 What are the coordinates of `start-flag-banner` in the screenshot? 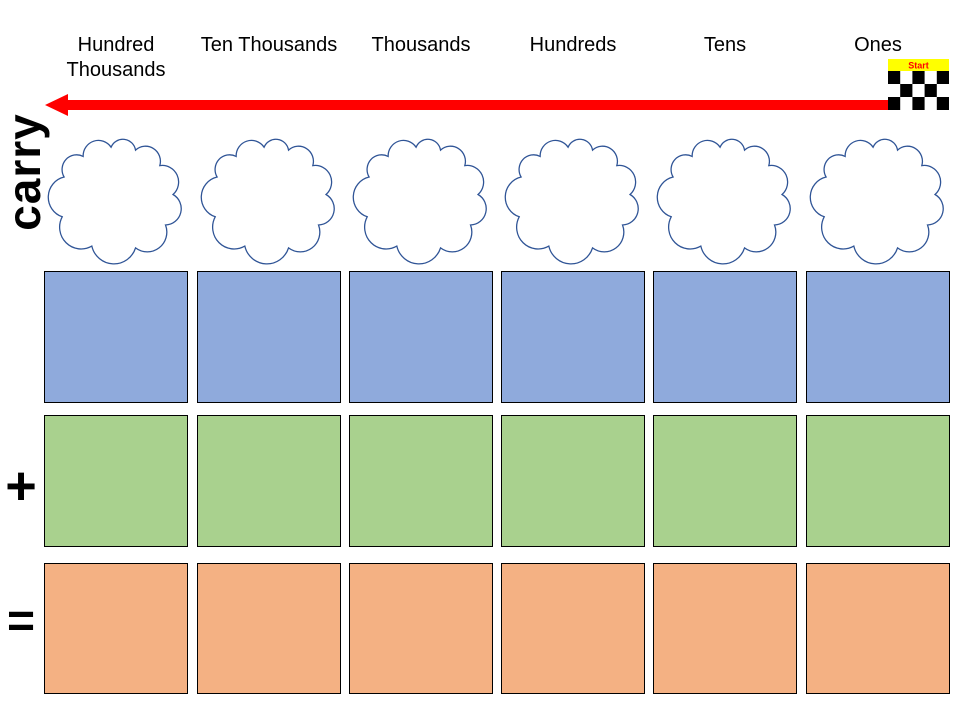 It's located at (918, 65).